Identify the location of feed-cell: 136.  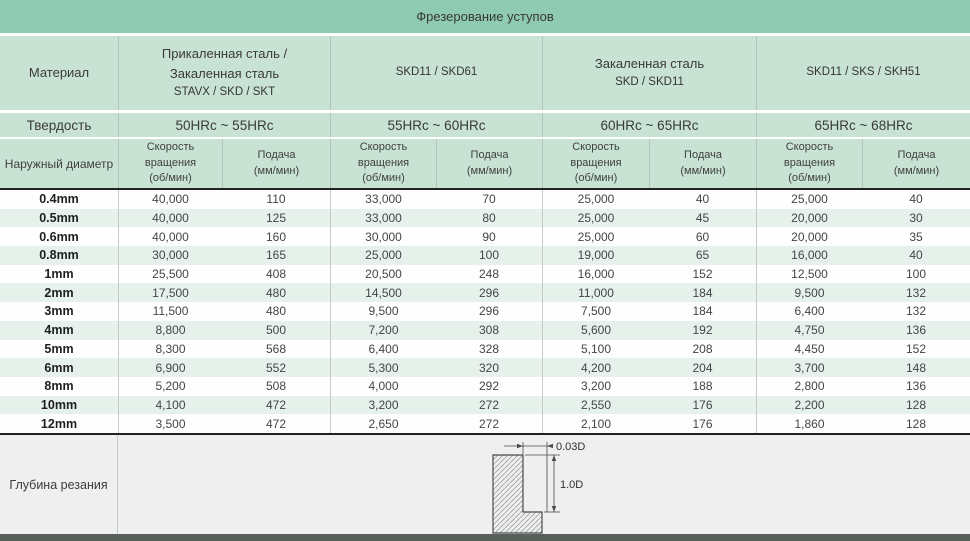
(916, 386).